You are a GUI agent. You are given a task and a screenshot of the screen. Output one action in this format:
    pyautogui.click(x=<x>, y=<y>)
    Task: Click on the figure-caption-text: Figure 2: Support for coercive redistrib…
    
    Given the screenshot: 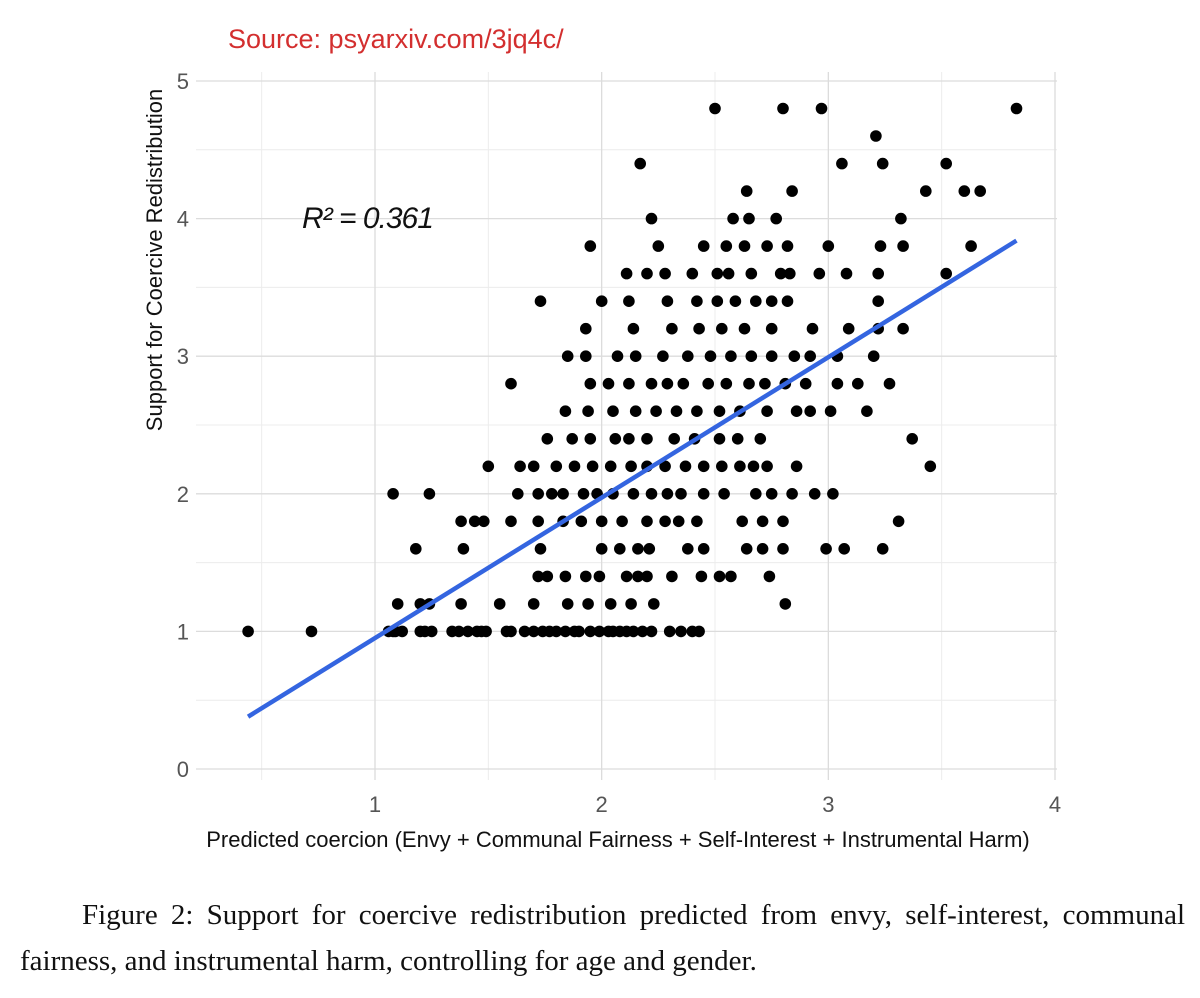 What is the action you would take?
    pyautogui.click(x=602, y=938)
    